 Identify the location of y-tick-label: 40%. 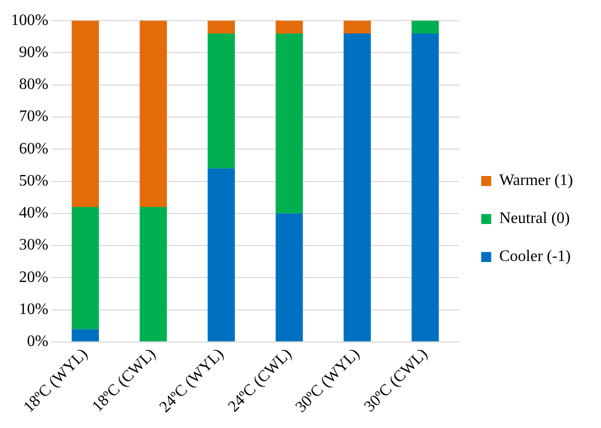
(33, 213).